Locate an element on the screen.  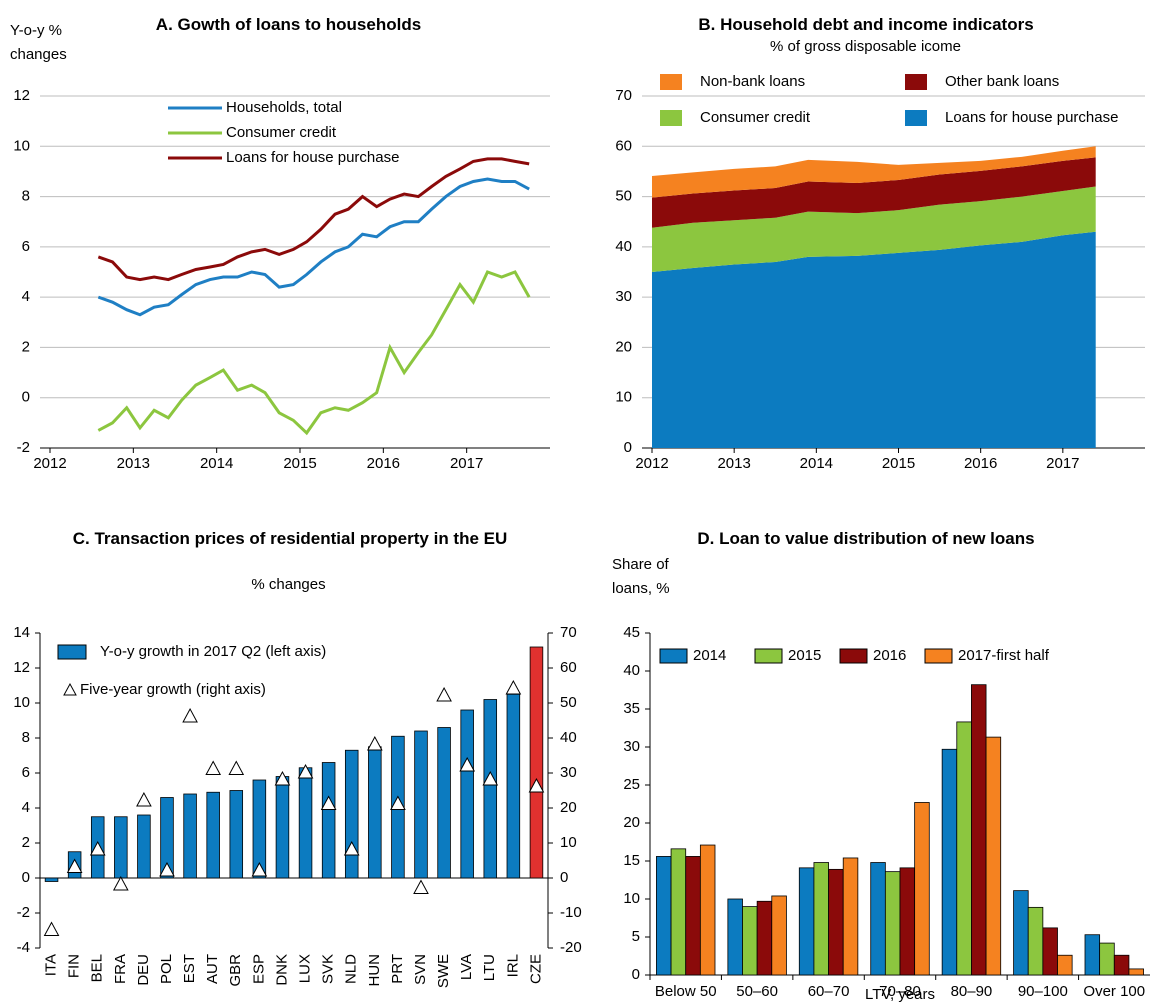
y-tick-label: 30 is located at coordinates (623, 296).